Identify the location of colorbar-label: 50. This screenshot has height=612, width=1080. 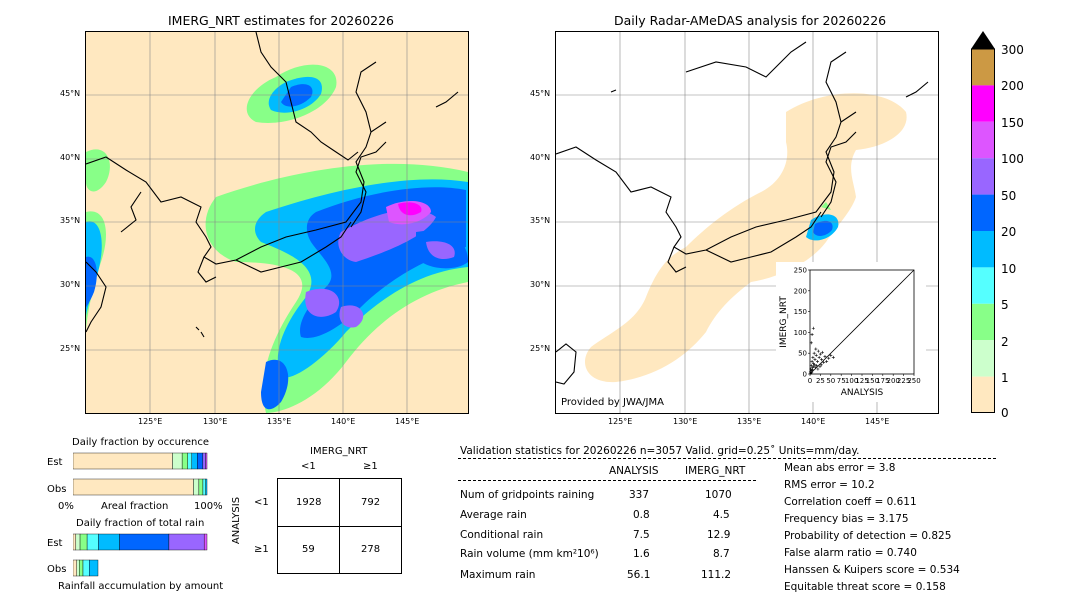
(1009, 196).